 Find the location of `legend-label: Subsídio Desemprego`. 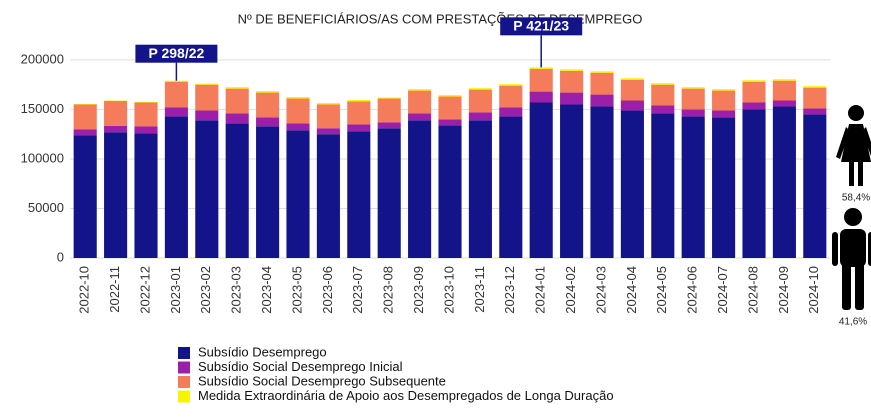

legend-label: Subsídio Desemprego is located at coordinates (262, 351).